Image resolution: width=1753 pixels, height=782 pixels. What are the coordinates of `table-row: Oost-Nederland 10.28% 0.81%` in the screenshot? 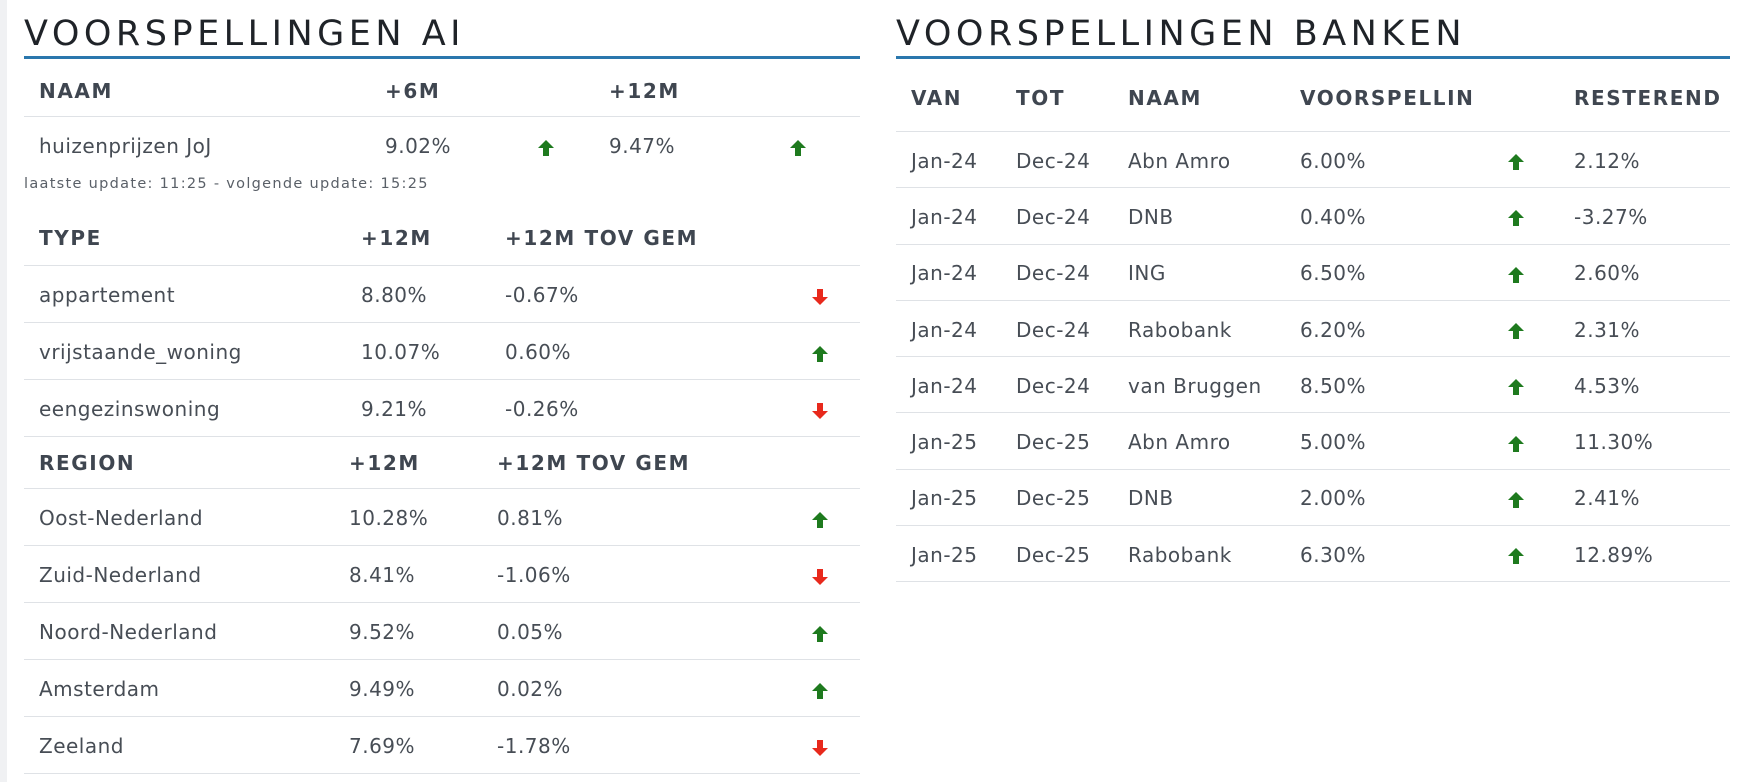 It's located at (442, 517).